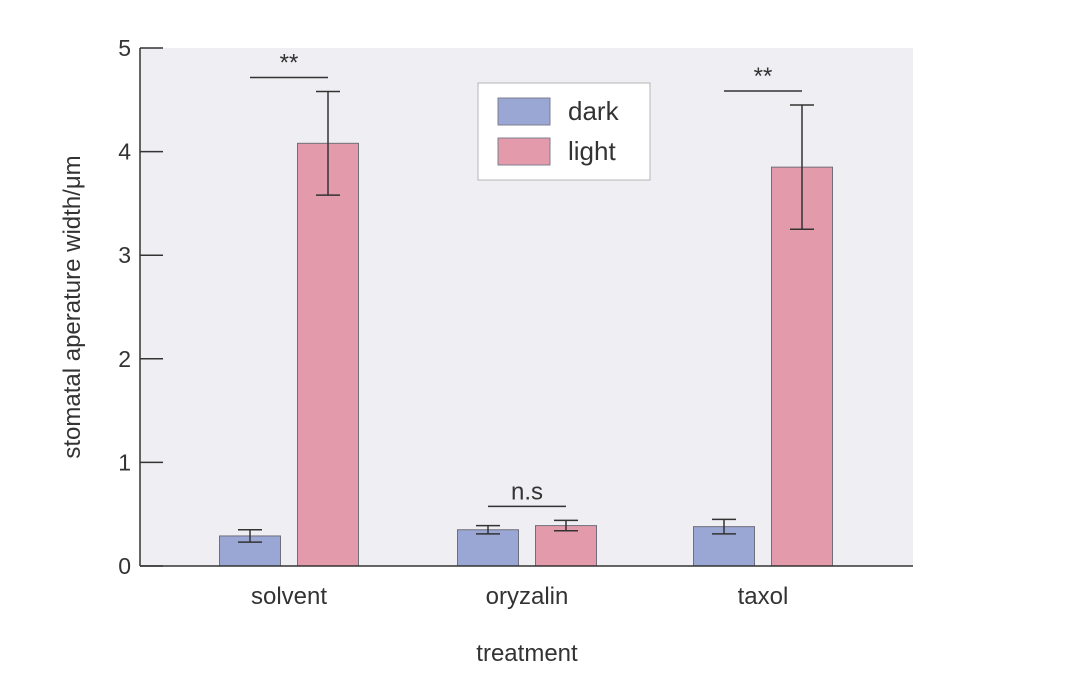 The image size is (1074, 686). I want to click on legend-label-dark: dark, so click(594, 111).